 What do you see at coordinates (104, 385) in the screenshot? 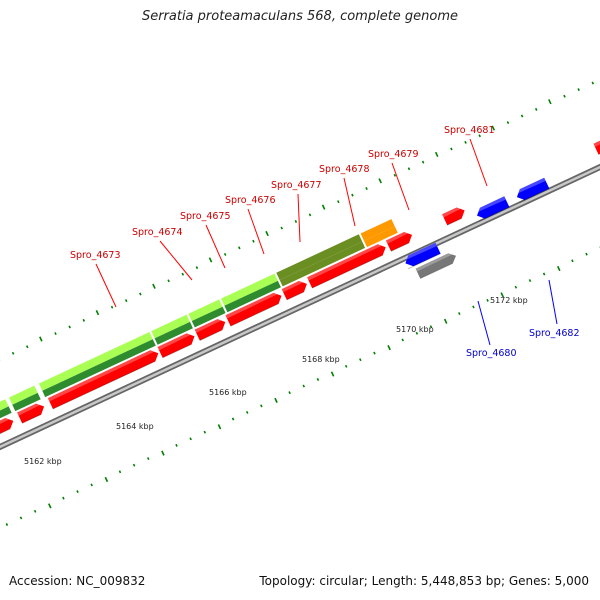
I see `forward-gene-arrow-2-shadow` at bounding box center [104, 385].